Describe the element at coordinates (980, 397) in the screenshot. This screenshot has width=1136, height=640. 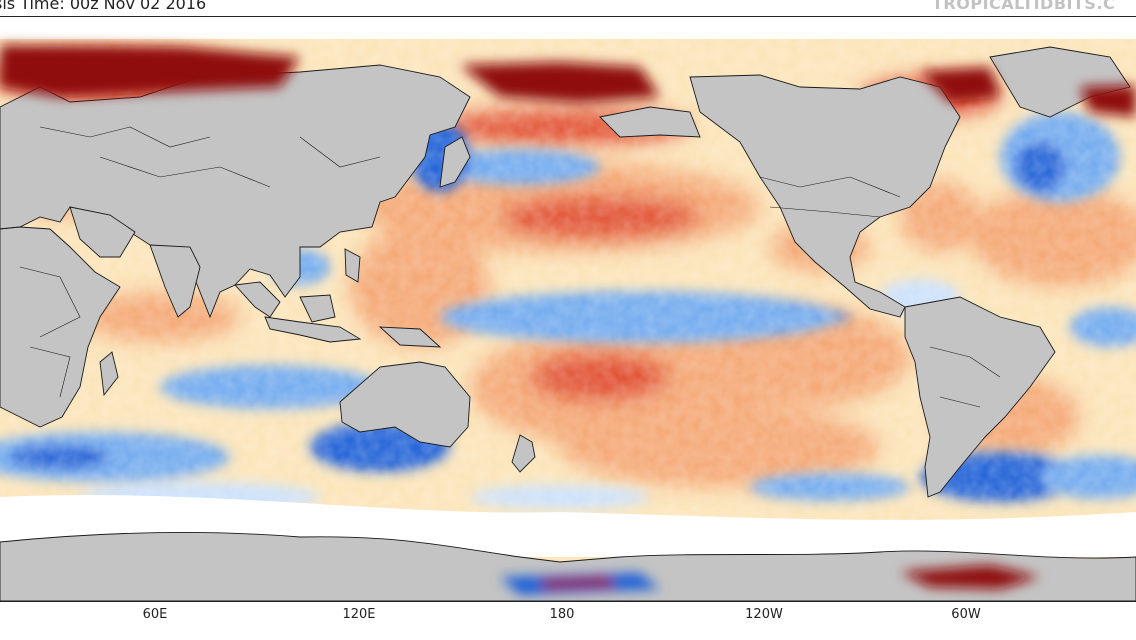
I see `south-america-landmass` at that location.